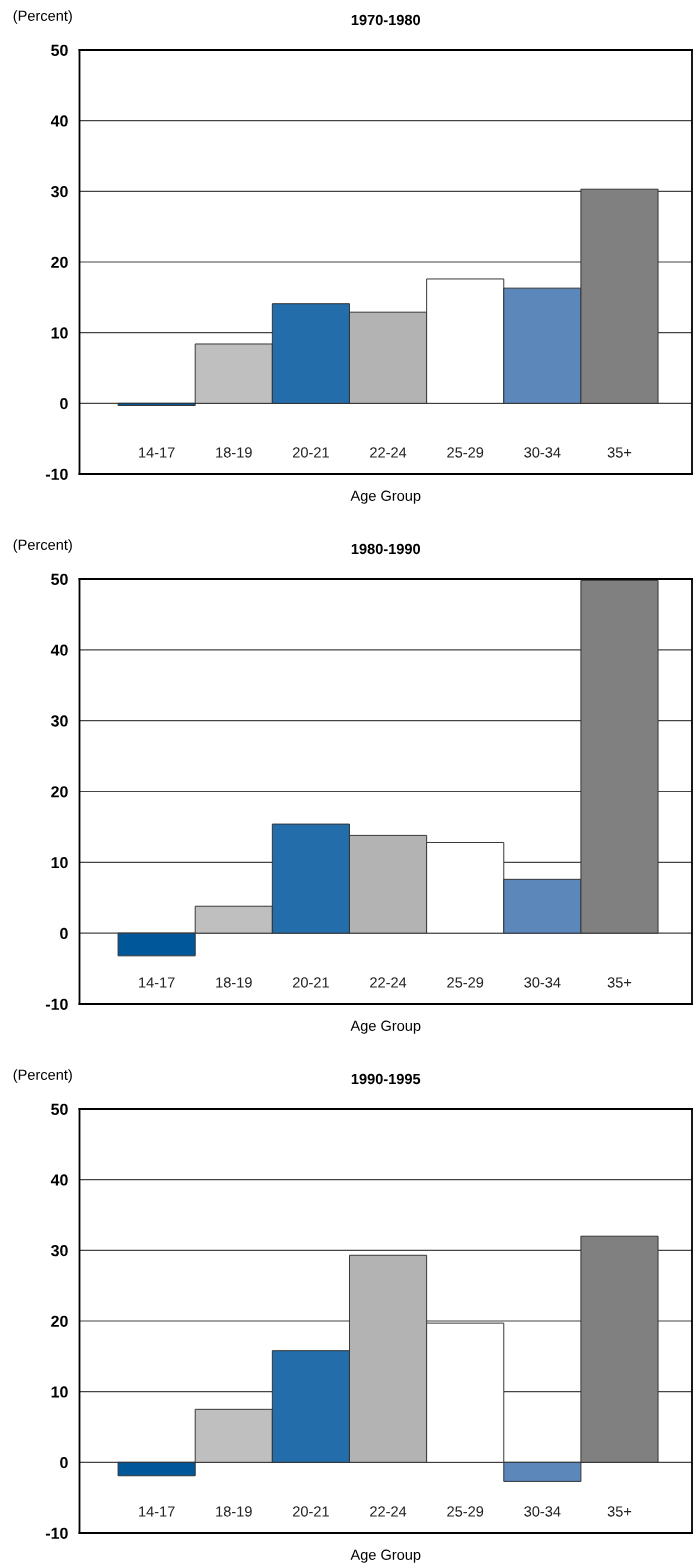 The height and width of the screenshot is (1566, 693). Describe the element at coordinates (386, 1079) in the screenshot. I see `chart-title: 1990-1995` at that location.